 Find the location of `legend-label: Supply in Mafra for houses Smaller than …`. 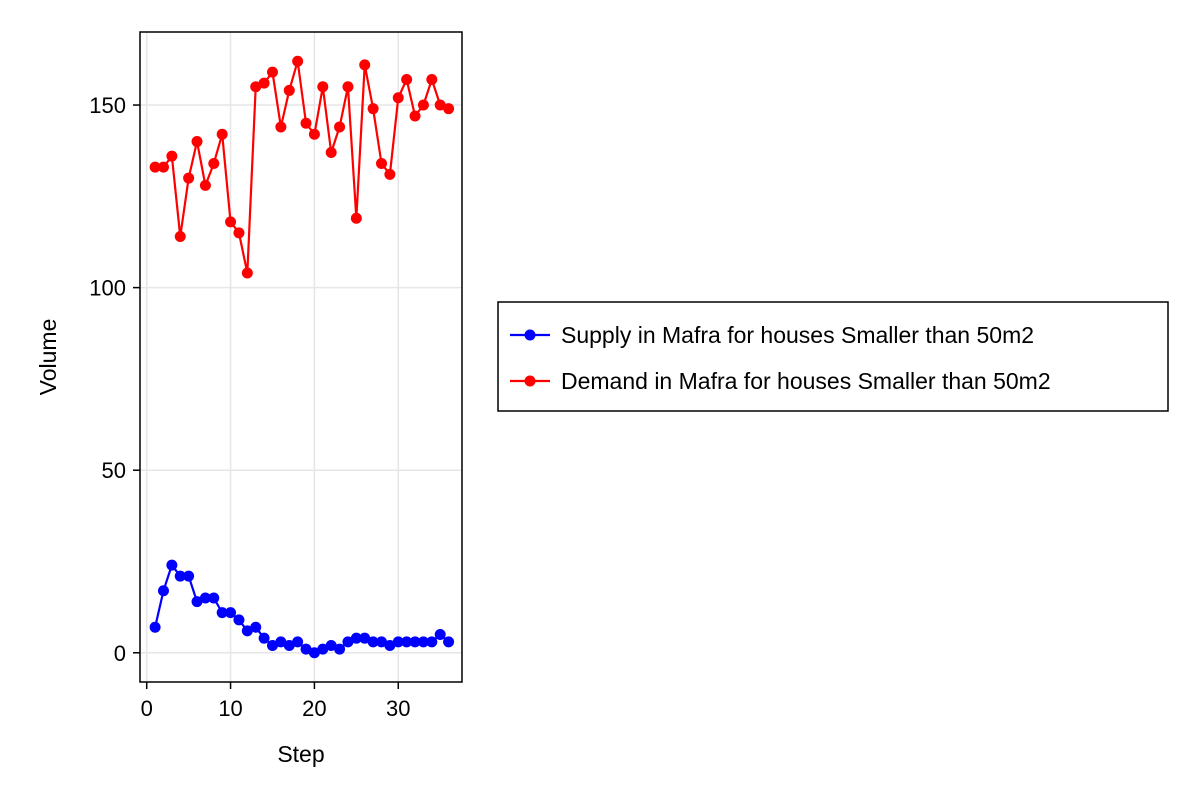

legend-label: Supply in Mafra for houses Smaller than … is located at coordinates (797, 335).